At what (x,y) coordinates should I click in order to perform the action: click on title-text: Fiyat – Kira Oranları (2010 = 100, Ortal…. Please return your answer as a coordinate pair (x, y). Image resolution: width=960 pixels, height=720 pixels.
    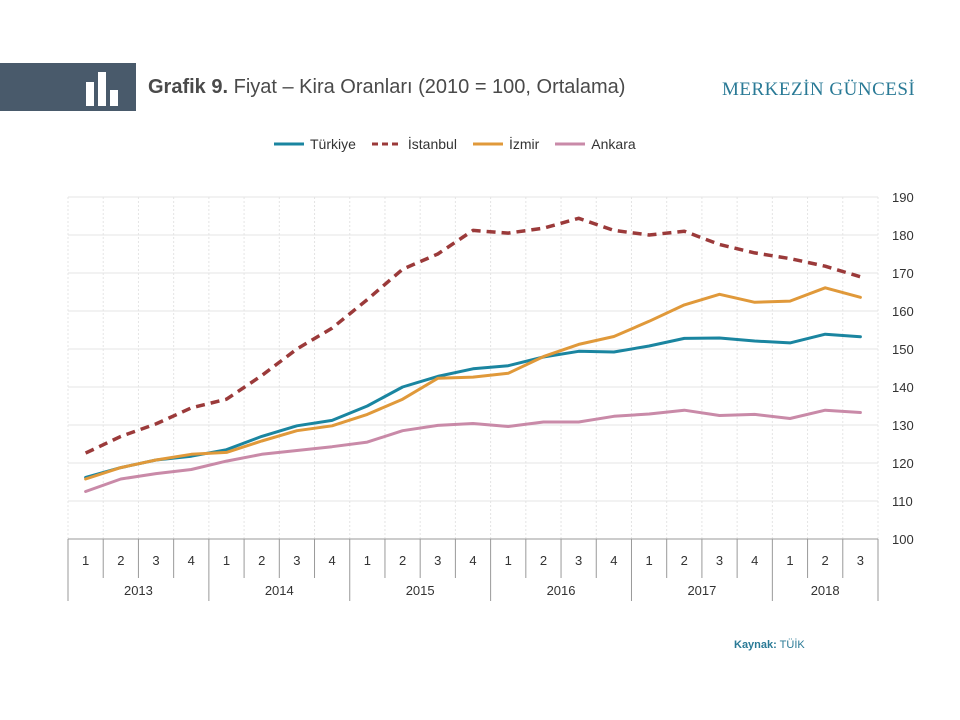
    Looking at the image, I should click on (427, 87).